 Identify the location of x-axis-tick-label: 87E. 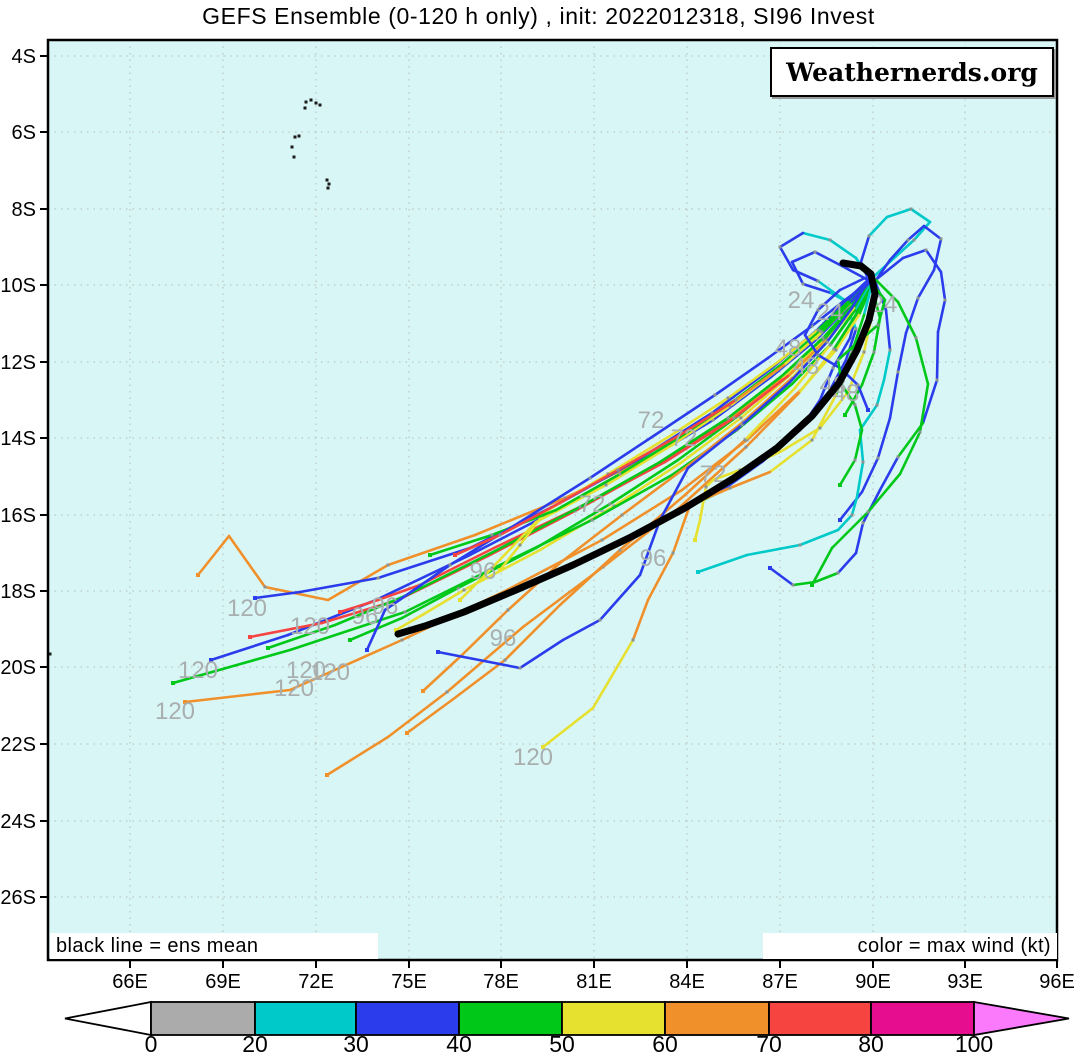
(780, 982).